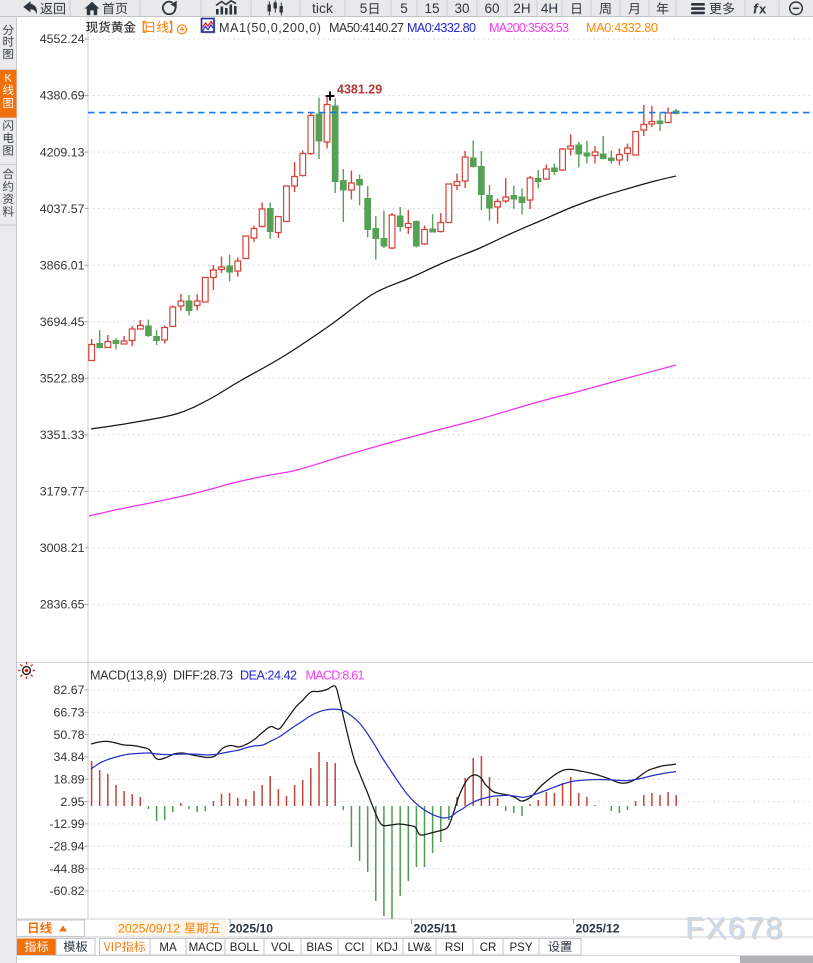 Image resolution: width=813 pixels, height=963 pixels. What do you see at coordinates (68, 780) in the screenshot?
I see `svg-text: 18.89` at bounding box center [68, 780].